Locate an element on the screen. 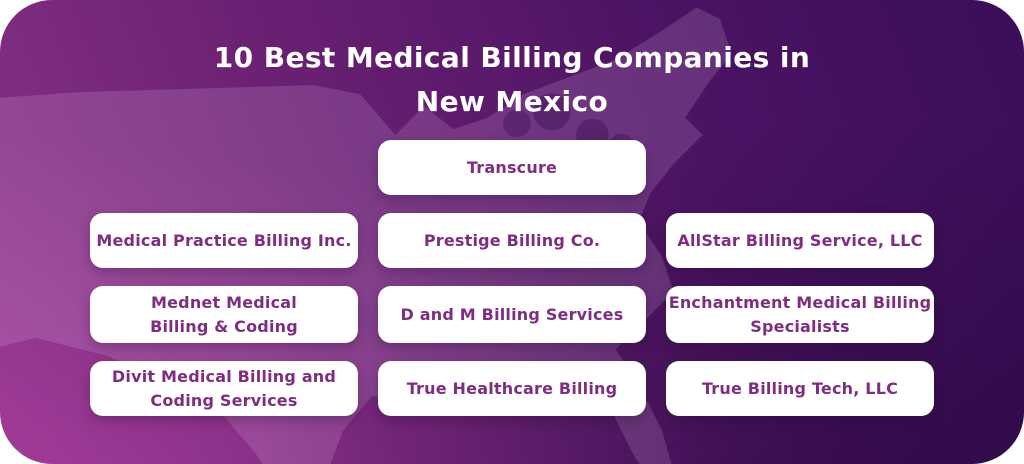  company-name: True Healthcare Billing is located at coordinates (512, 388).